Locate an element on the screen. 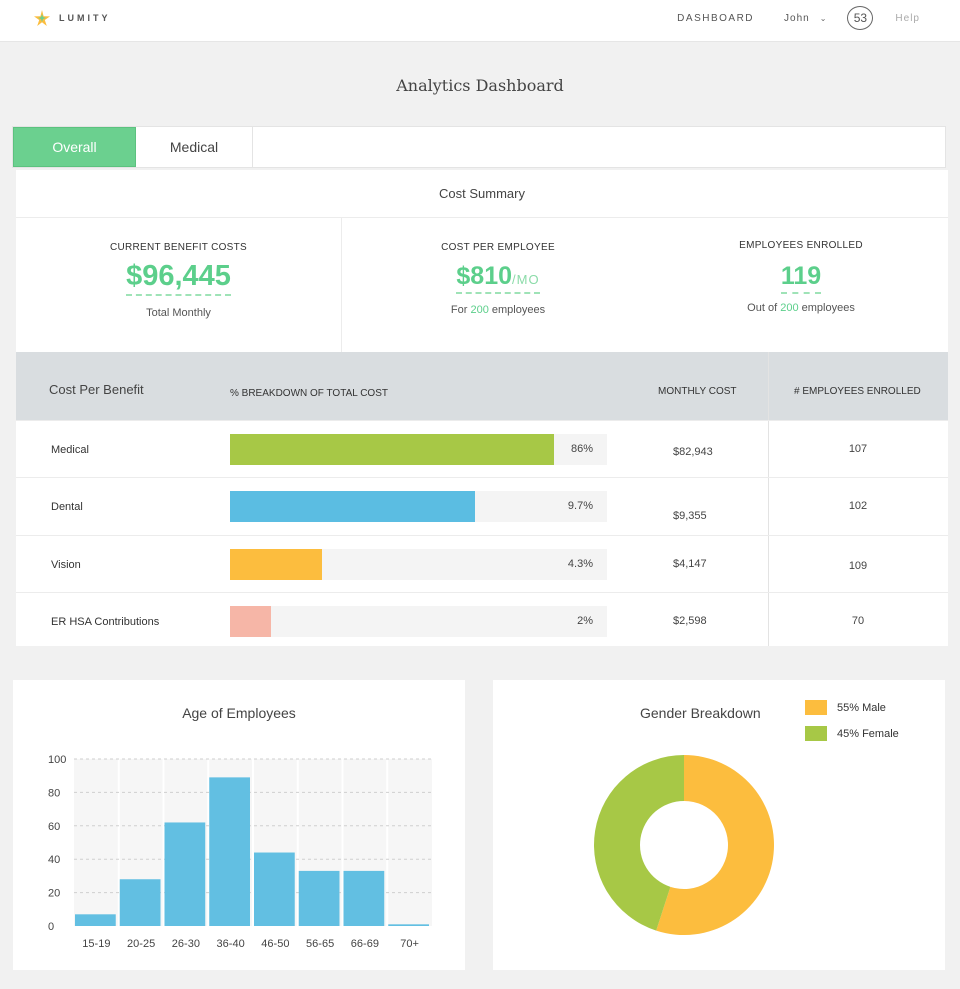  gender-chart-title: Gender Breakdown is located at coordinates (700, 713).